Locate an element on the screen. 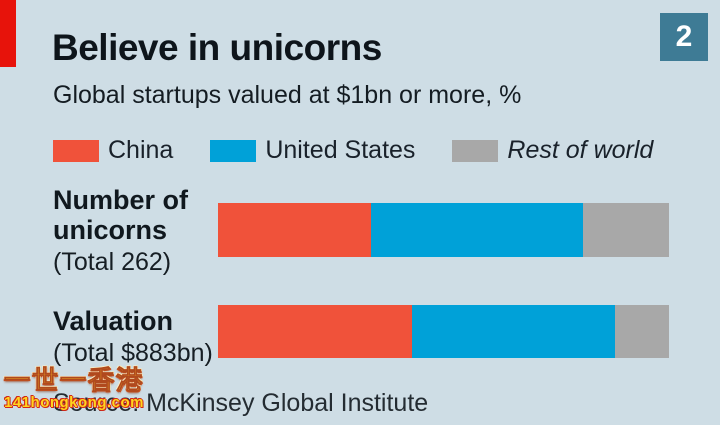 The image size is (720, 425). legend-label-china: China is located at coordinates (141, 150).